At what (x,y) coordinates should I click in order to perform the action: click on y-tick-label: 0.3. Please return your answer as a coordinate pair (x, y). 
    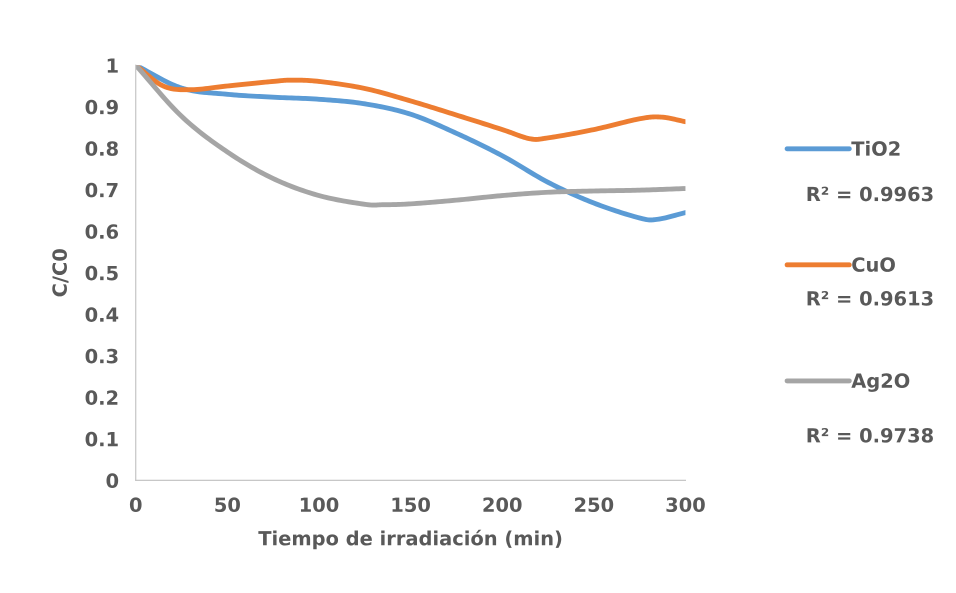
    Looking at the image, I should click on (102, 356).